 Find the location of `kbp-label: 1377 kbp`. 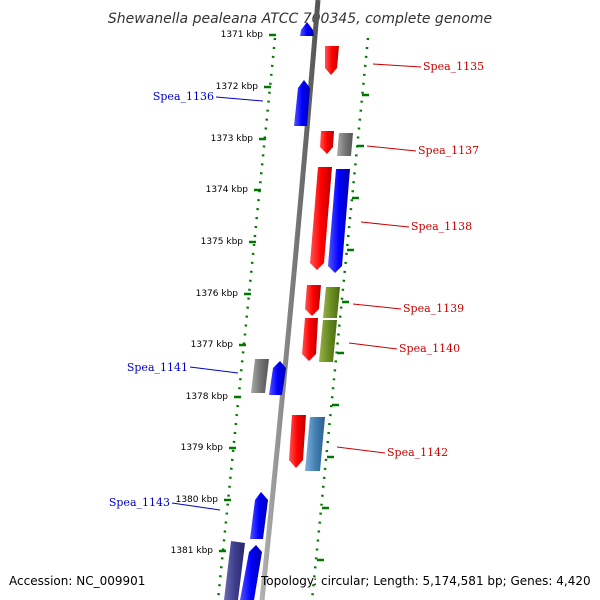

kbp-label: 1377 kbp is located at coordinates (212, 345).